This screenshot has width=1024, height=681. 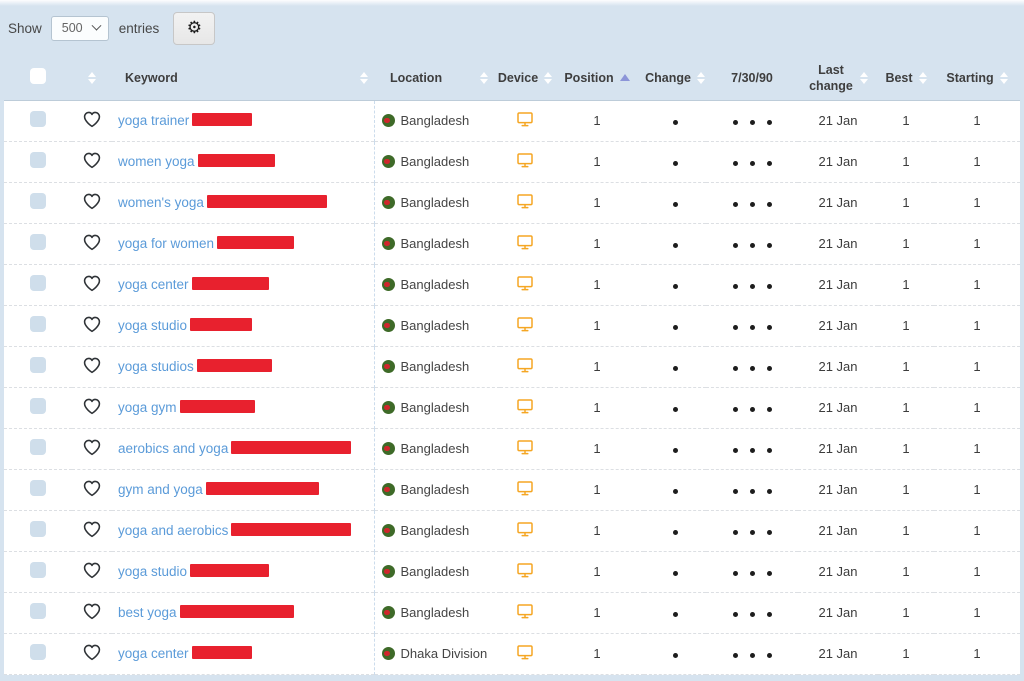 What do you see at coordinates (597, 78) in the screenshot?
I see `position-column-header: Position` at bounding box center [597, 78].